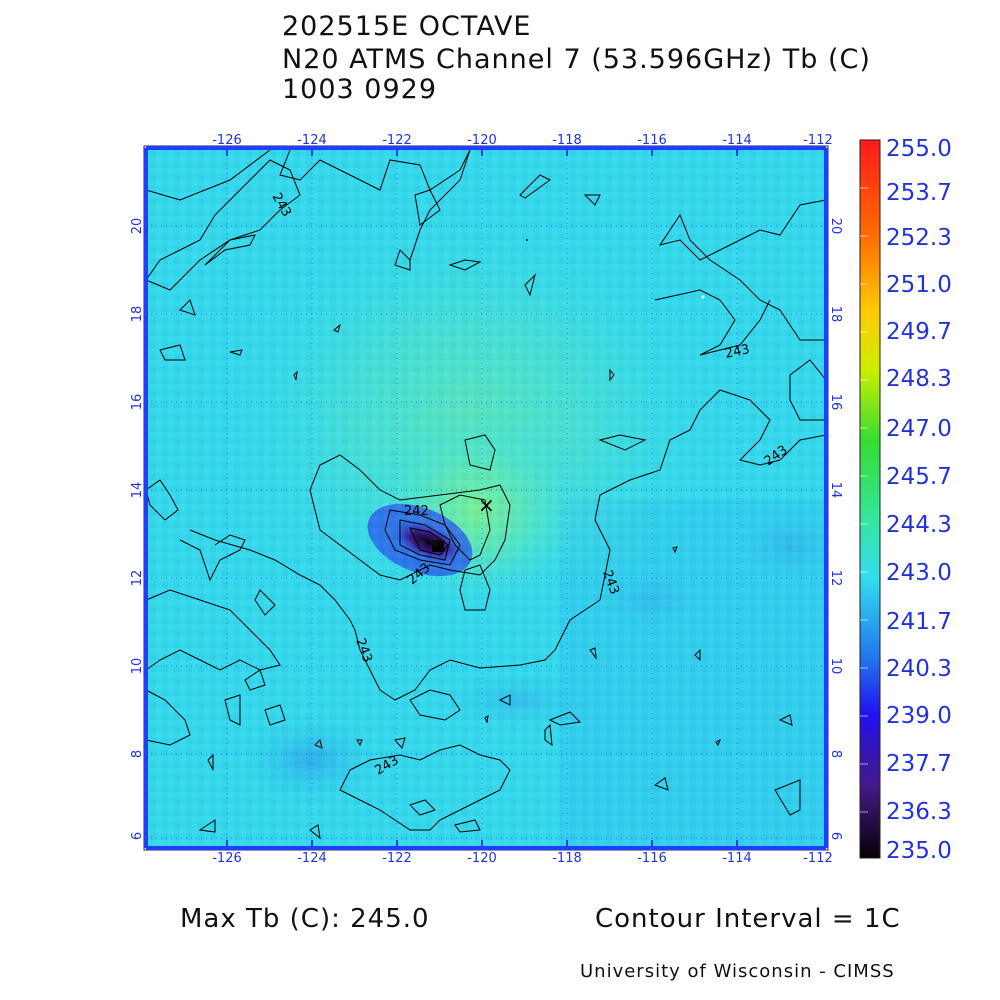 This screenshot has width=1000, height=1000. What do you see at coordinates (137, 529) in the screenshot?
I see `lat-labels-left: 20 18 16 14 12 10 8 6` at bounding box center [137, 529].